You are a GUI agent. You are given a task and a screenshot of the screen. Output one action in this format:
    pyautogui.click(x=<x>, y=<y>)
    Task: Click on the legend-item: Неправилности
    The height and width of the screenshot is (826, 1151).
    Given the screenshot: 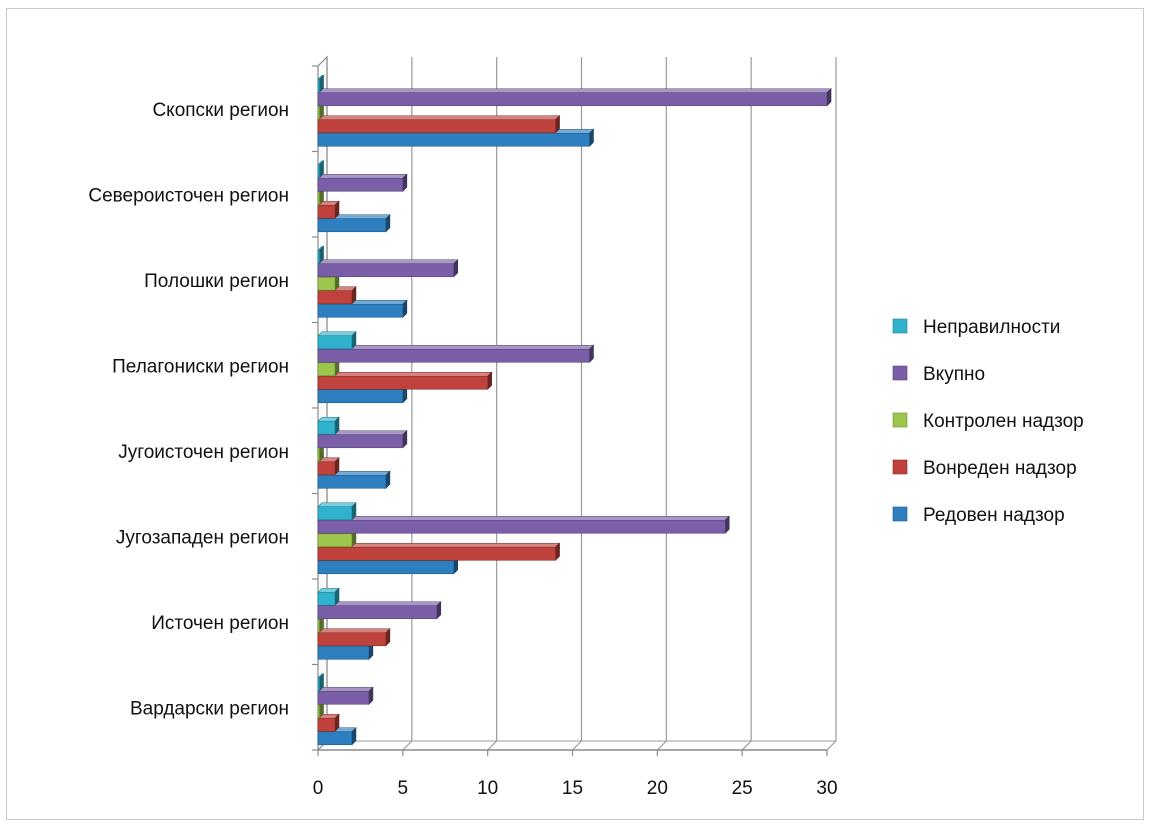 What is the action you would take?
    pyautogui.click(x=976, y=327)
    